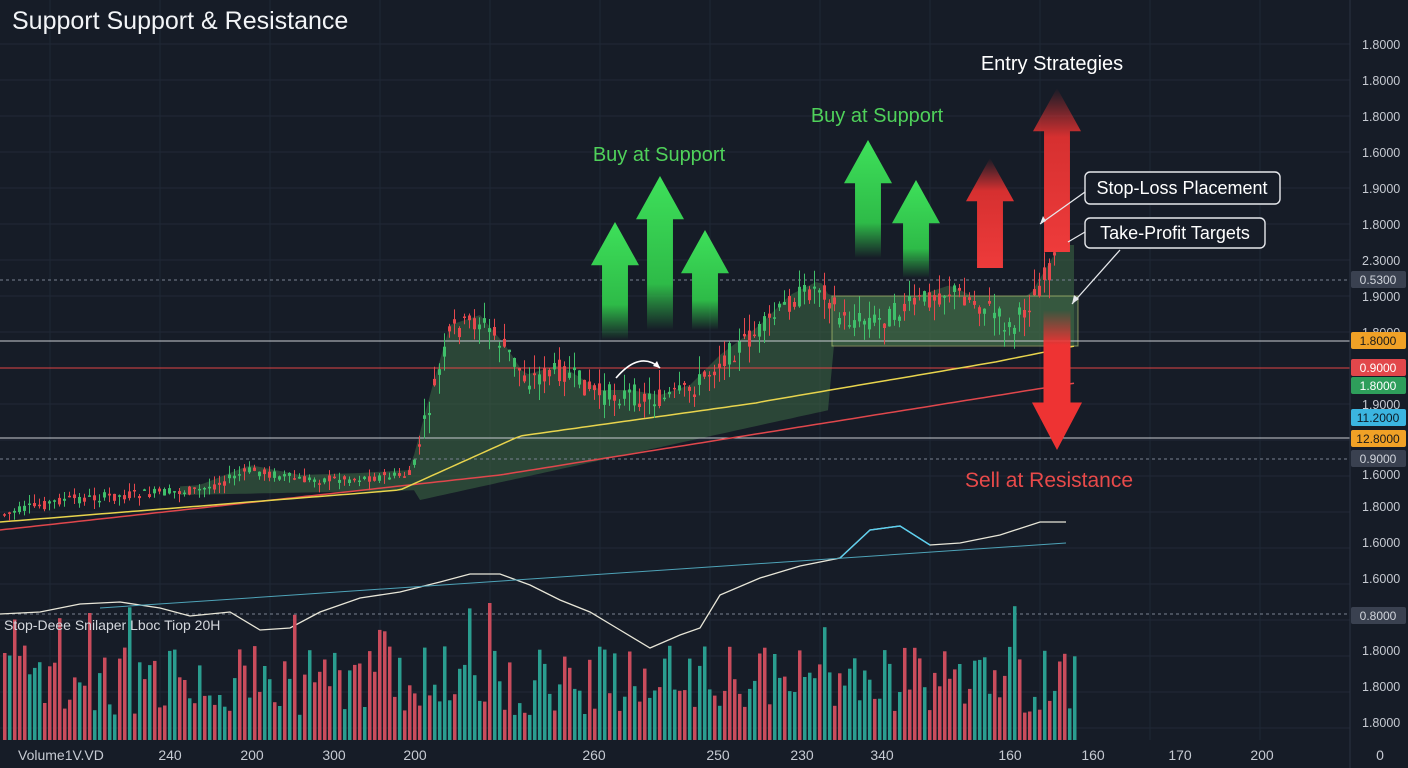 This screenshot has height=768, width=1408. I want to click on oscillator-trend-line, so click(583, 575).